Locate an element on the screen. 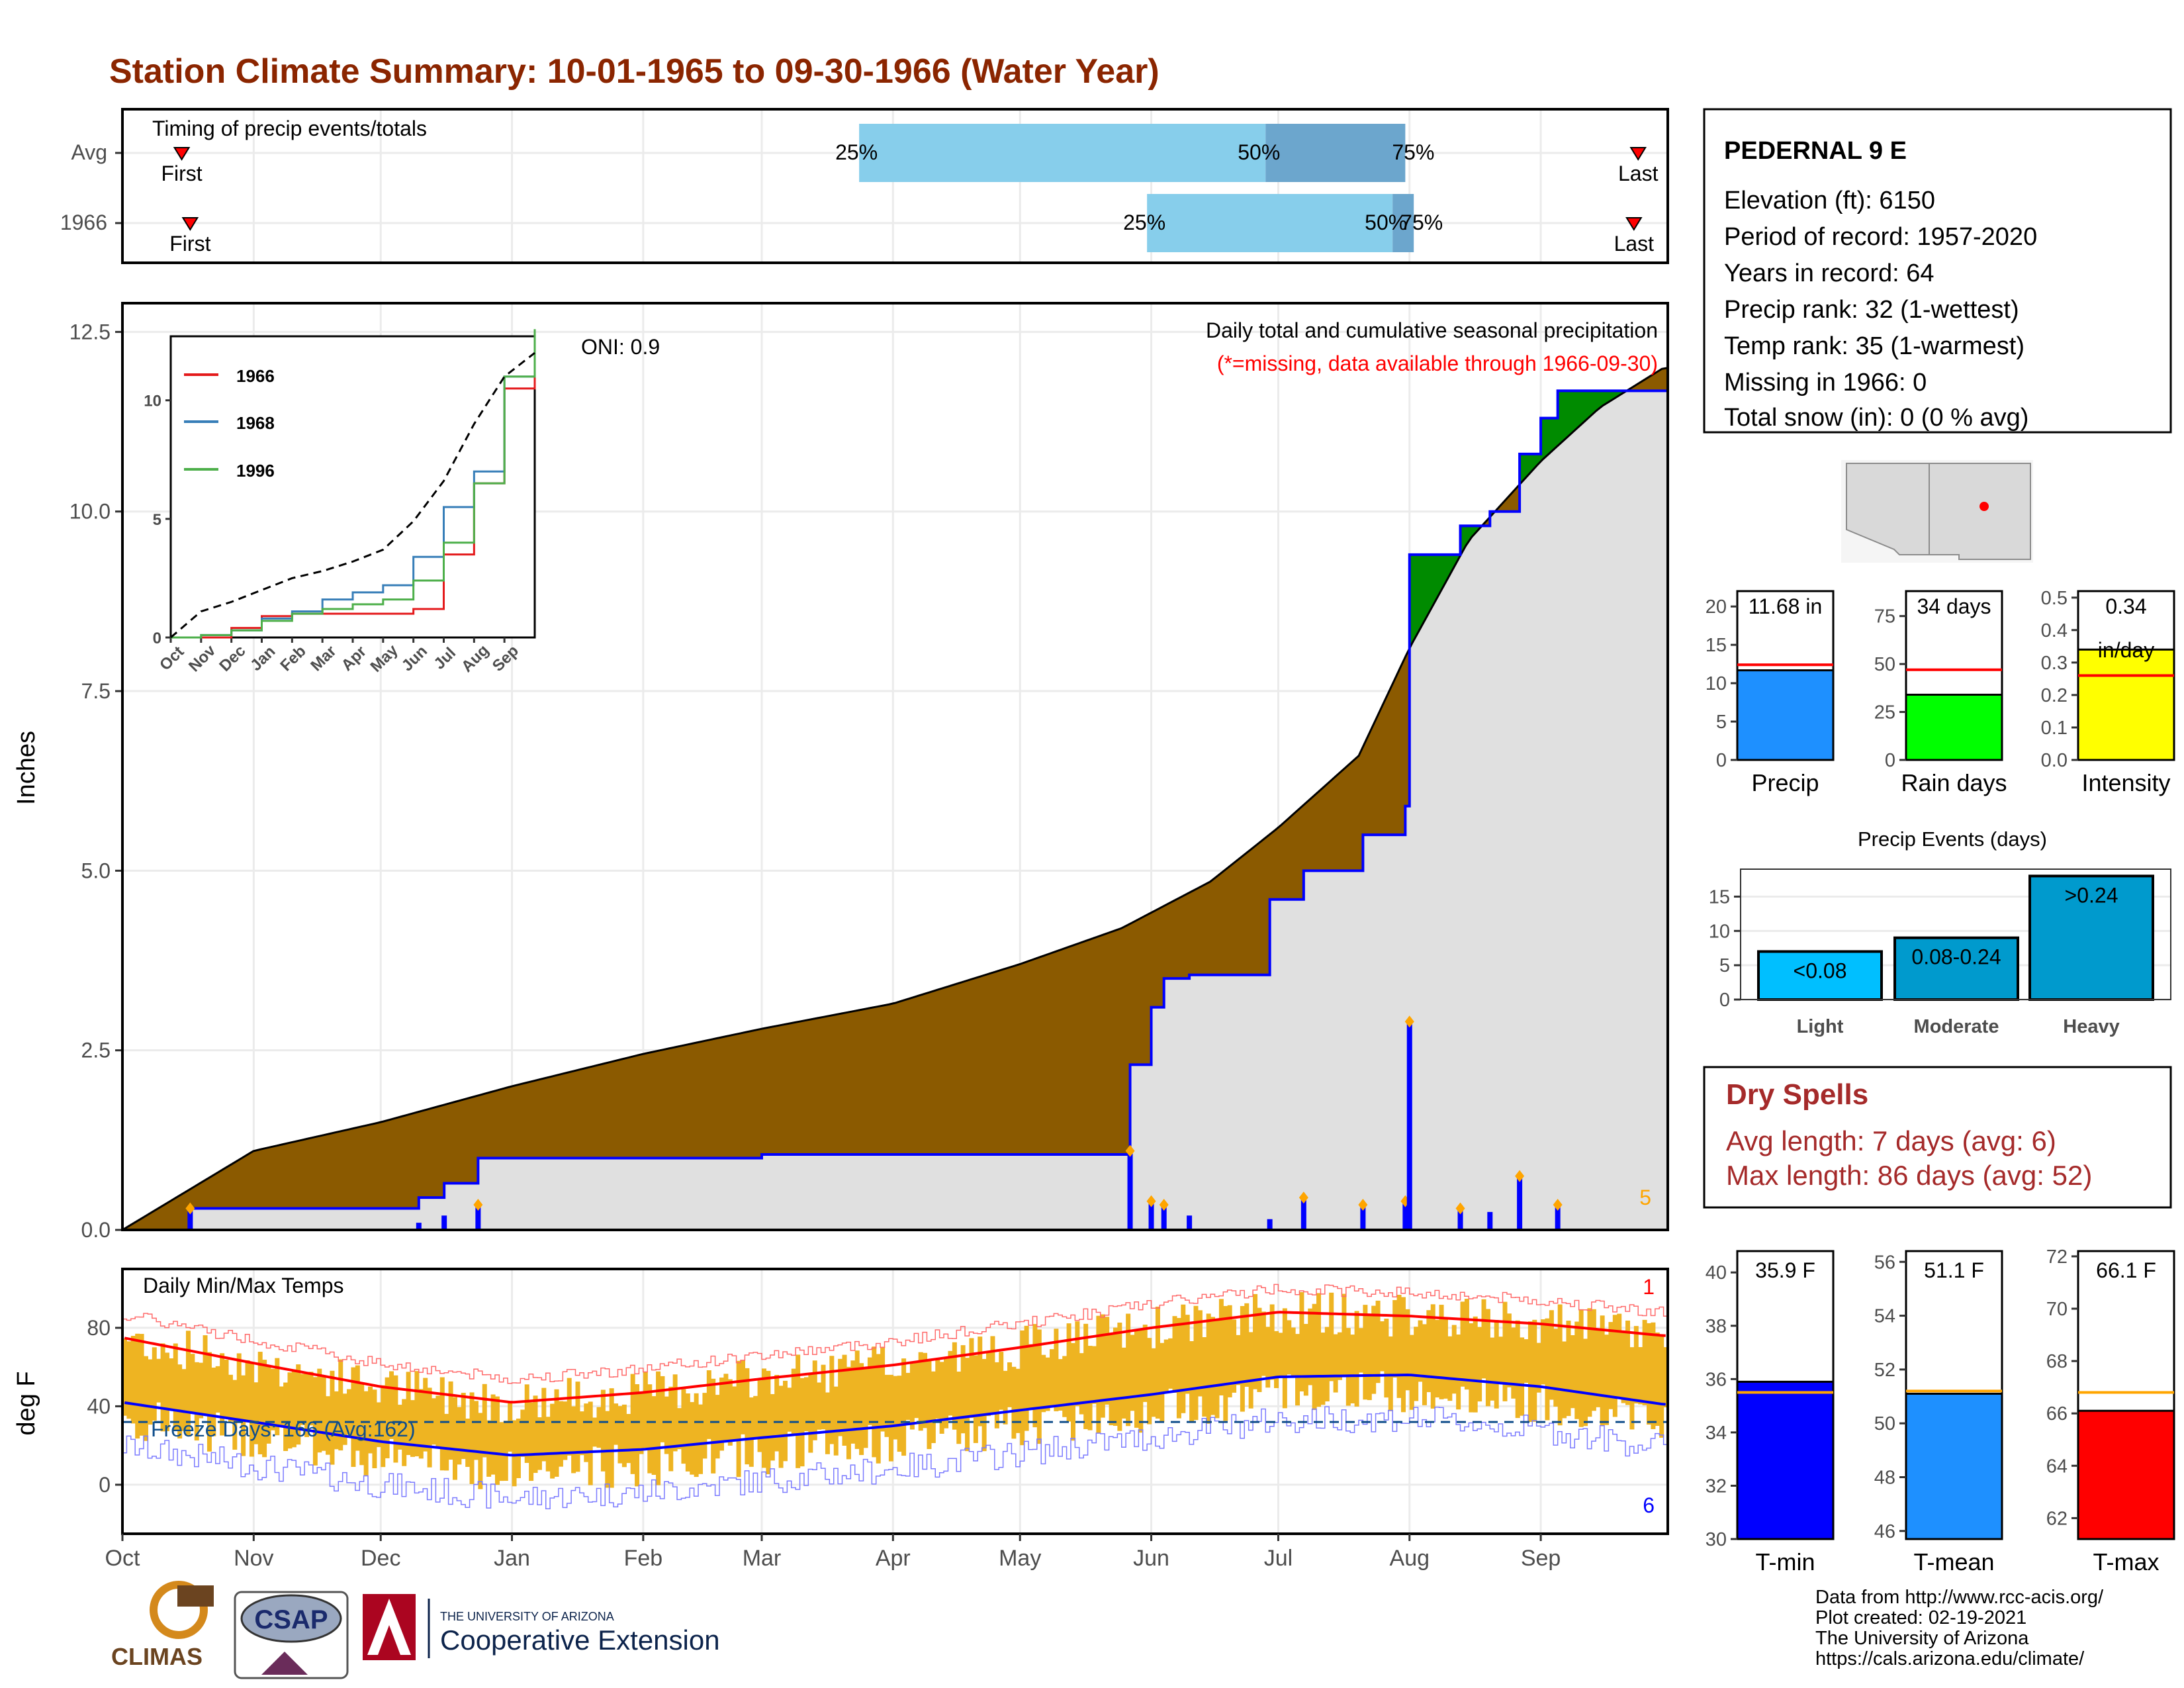  csap-logo: CSAP is located at coordinates (291, 1635).